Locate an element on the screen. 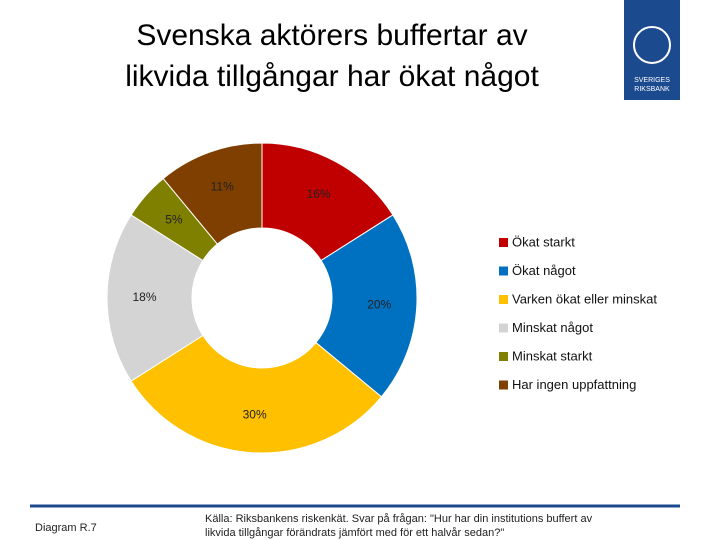 Image resolution: width=720 pixels, height=540 pixels. data-label: 16% is located at coordinates (319, 194).